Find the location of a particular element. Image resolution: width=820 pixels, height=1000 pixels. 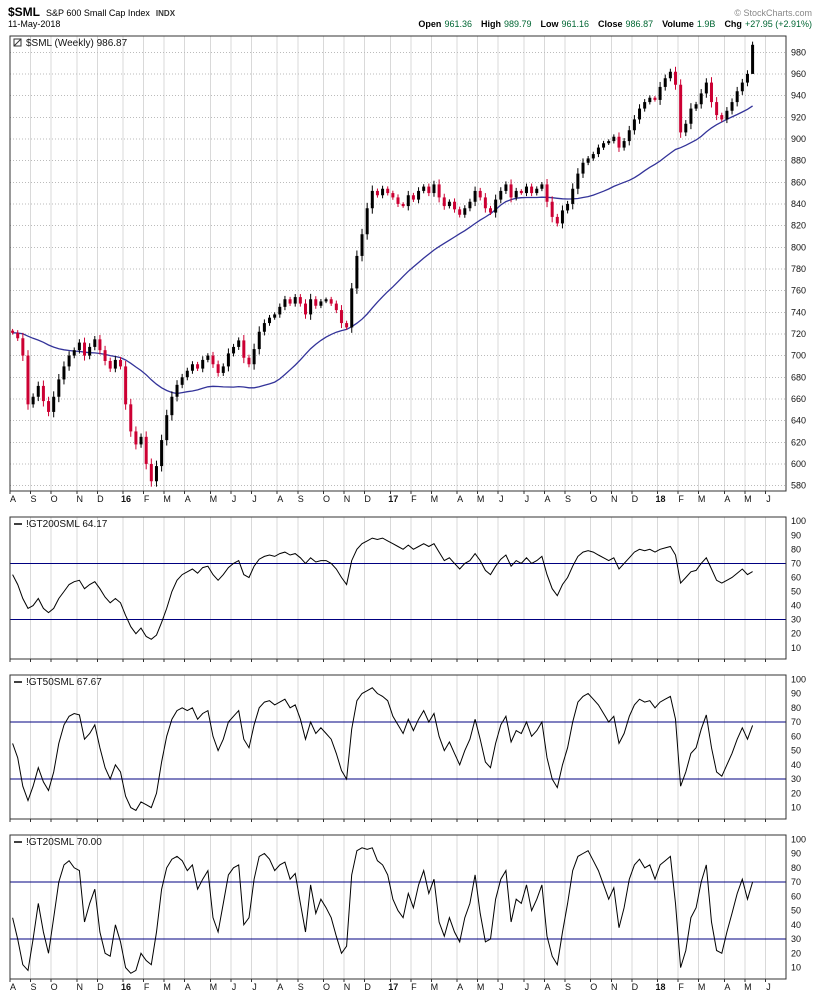

index-name: S&P 600 Small Cap Index is located at coordinates (98, 13).